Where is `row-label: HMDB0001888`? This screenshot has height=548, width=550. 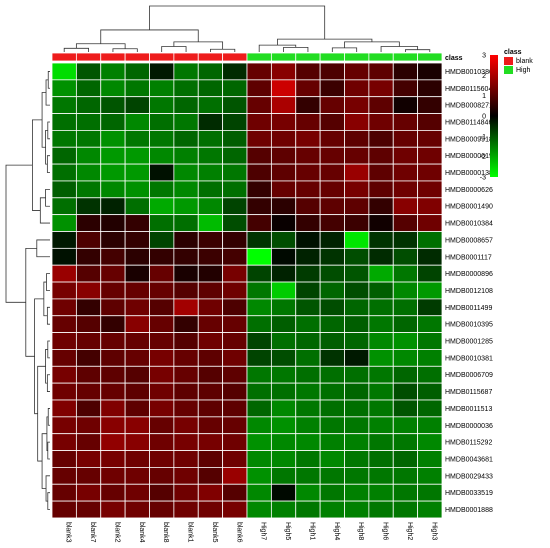 row-label: HMDB0001888 is located at coordinates (469, 510).